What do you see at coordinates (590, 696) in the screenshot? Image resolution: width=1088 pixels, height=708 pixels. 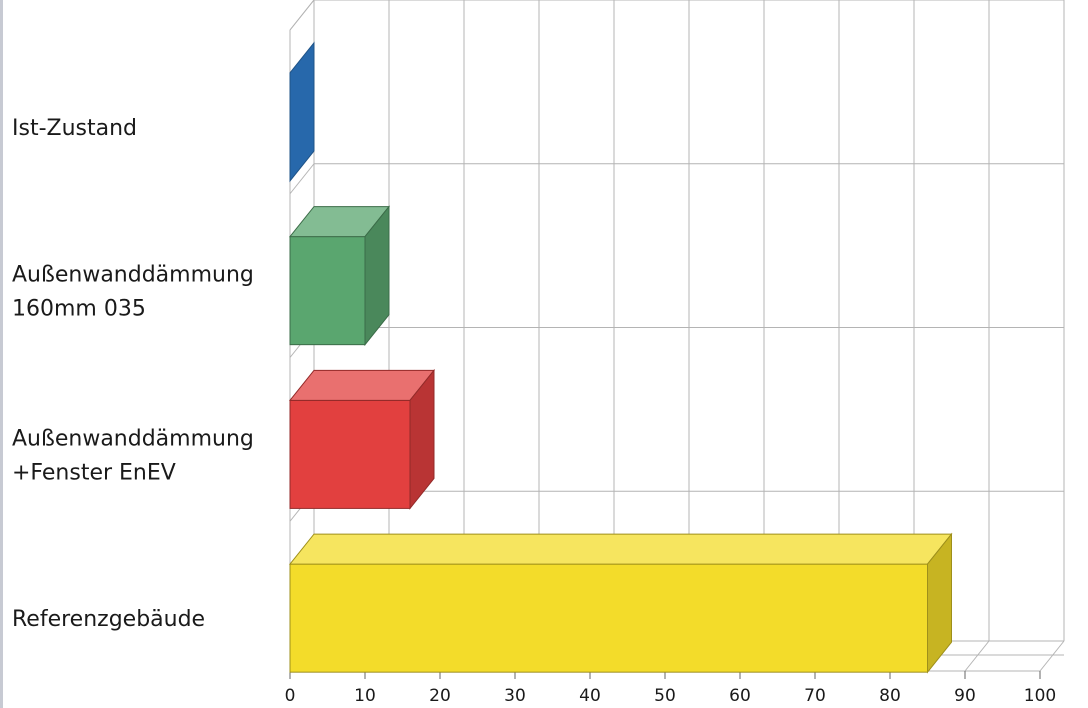 I see `x-tick-label: 40` at bounding box center [590, 696].